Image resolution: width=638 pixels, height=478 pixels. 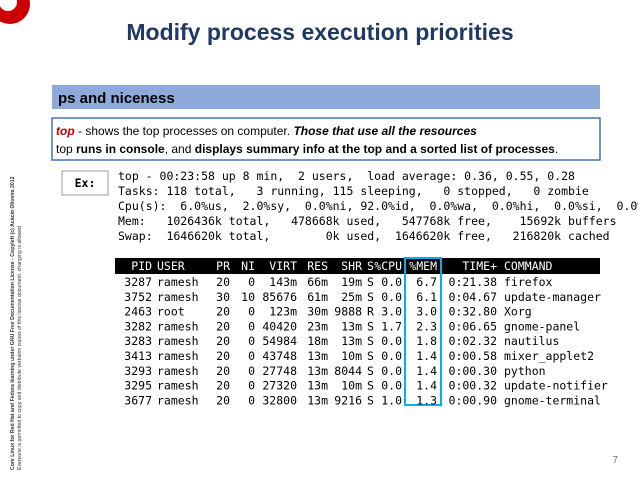 I want to click on cell: 1.0, so click(x=391, y=400).